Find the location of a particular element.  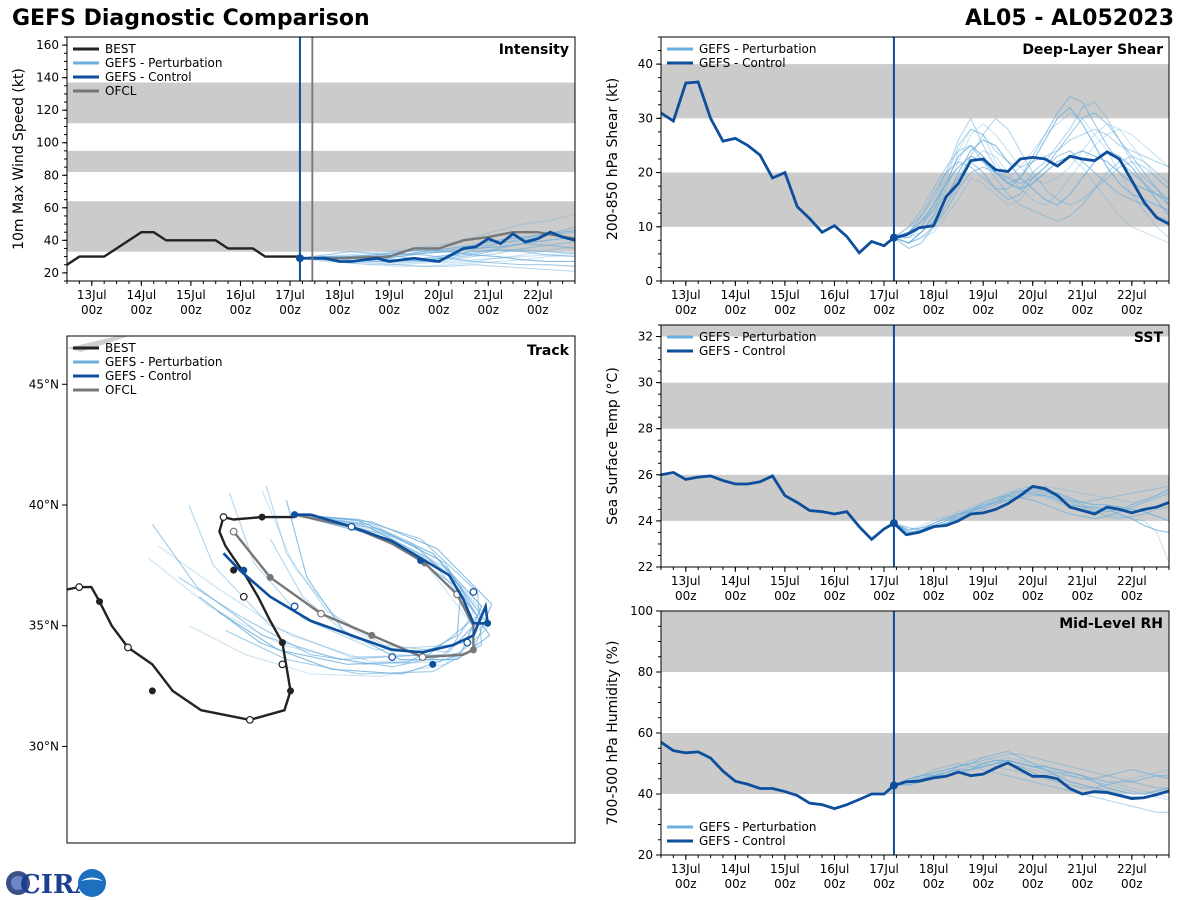

x-tick-date: 16Jul is located at coordinates (835, 295).